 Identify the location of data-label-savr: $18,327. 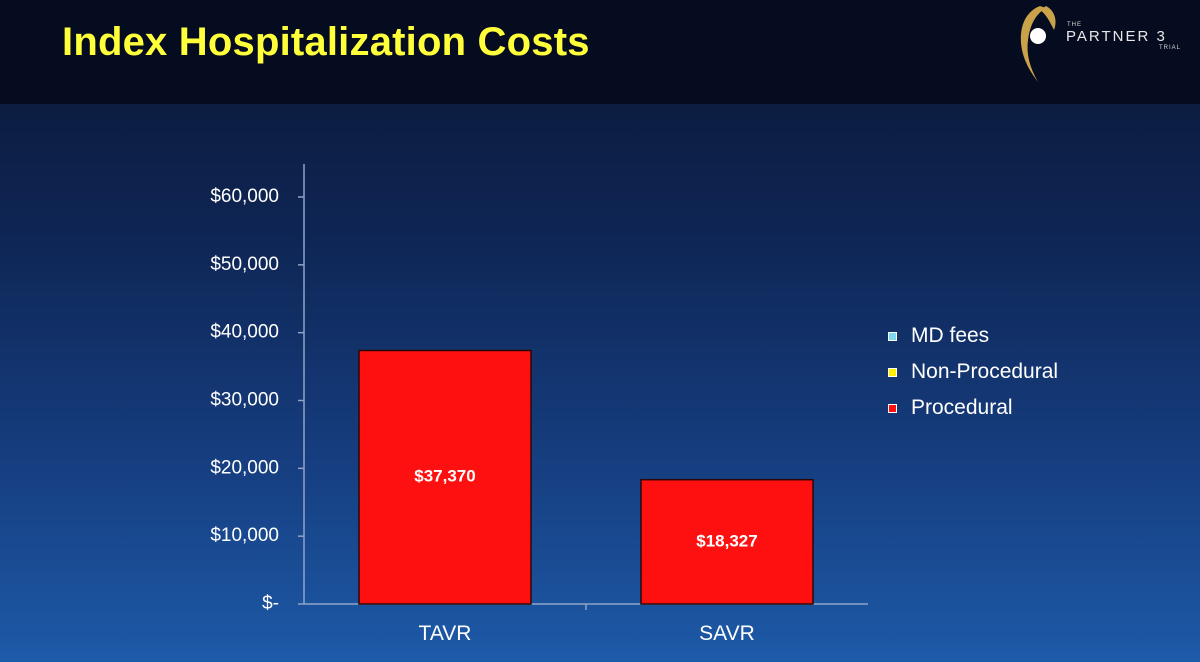
(726, 540).